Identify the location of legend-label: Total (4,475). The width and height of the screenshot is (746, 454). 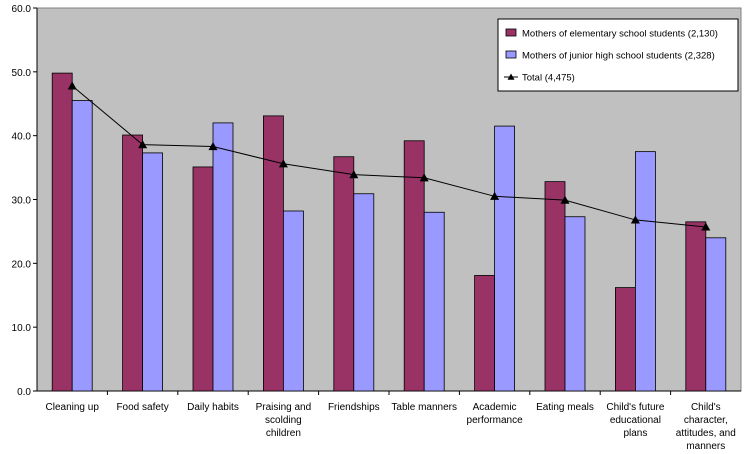
(548, 78).